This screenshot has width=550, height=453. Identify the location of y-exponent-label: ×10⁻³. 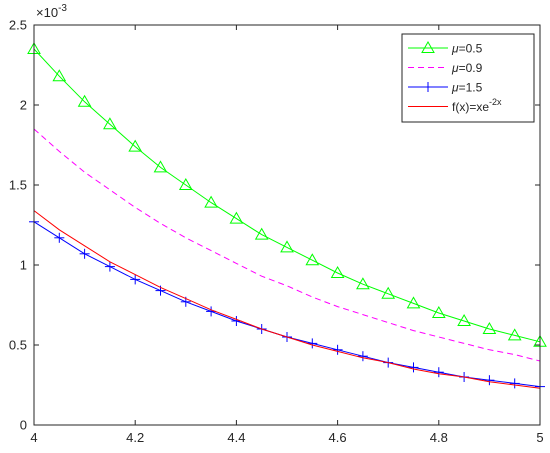
(51, 11).